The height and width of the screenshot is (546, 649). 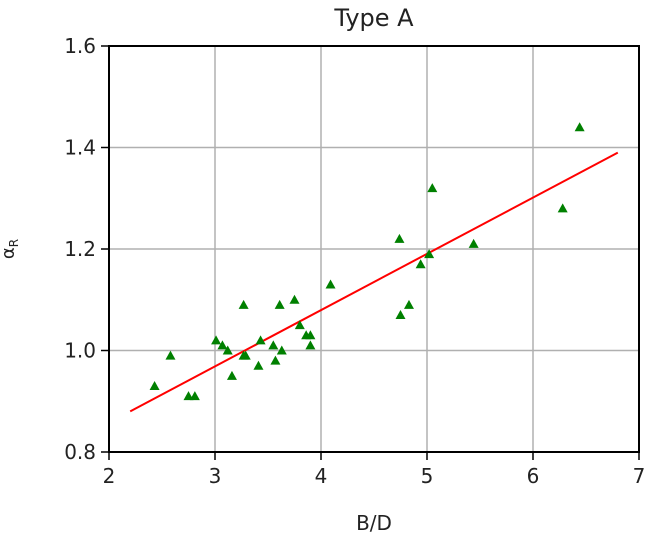 What do you see at coordinates (374, 523) in the screenshot?
I see `x-axis-label: B/D` at bounding box center [374, 523].